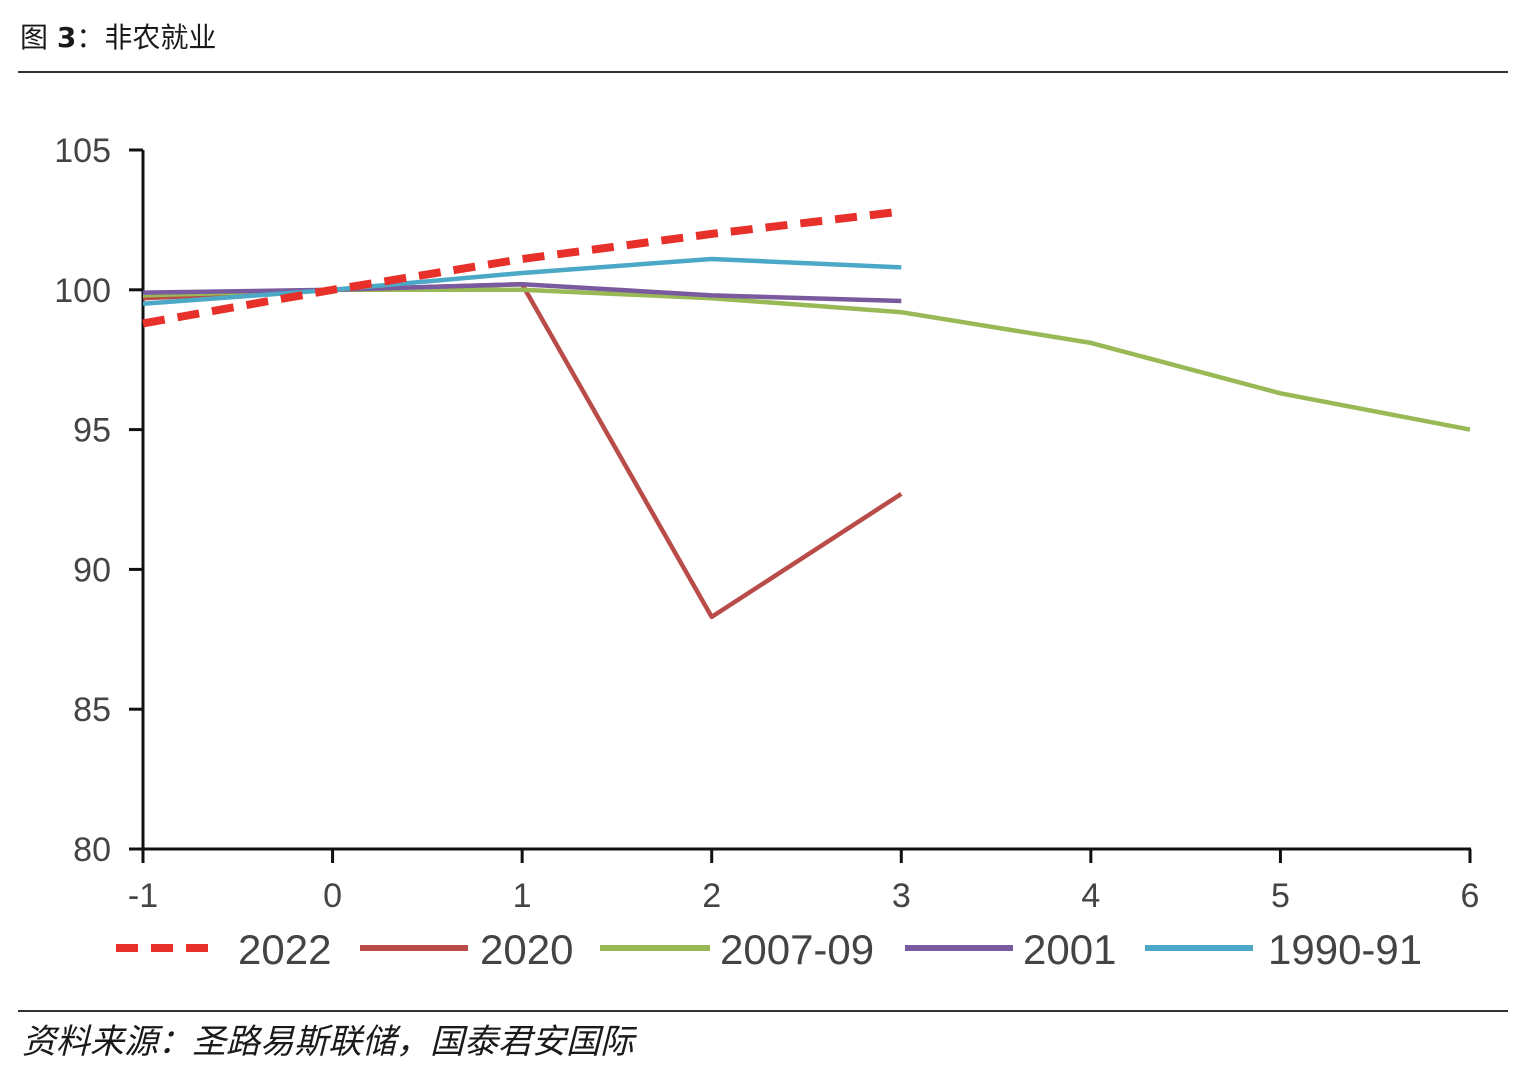 This screenshot has width=1524, height=1084. What do you see at coordinates (522, 292) in the screenshot?
I see `series-line-2001` at bounding box center [522, 292].